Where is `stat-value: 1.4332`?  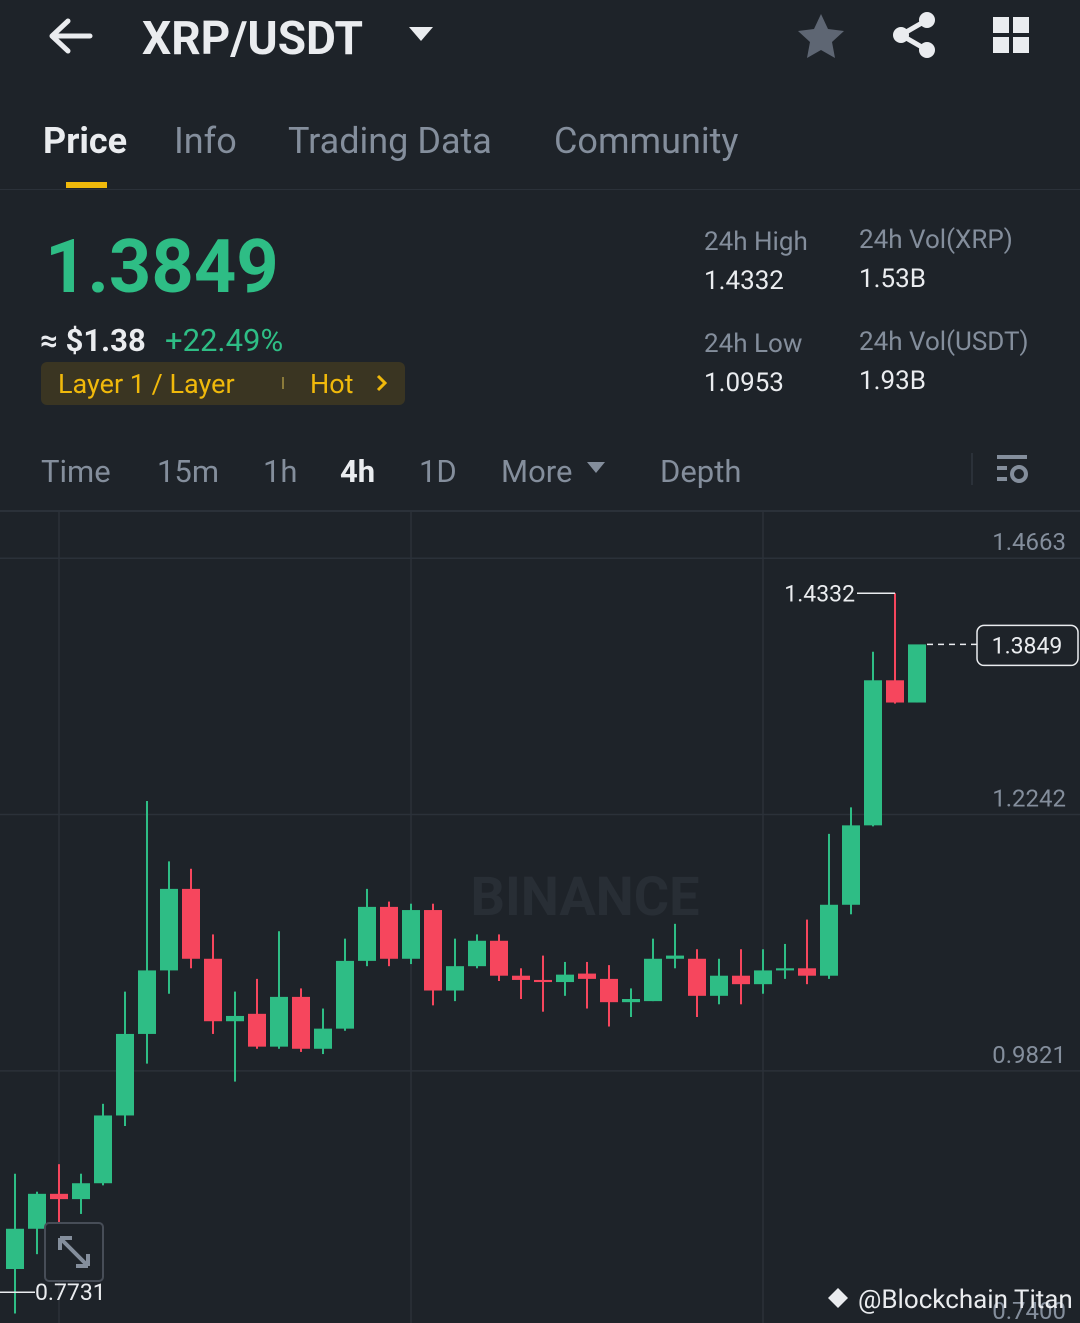 stat-value: 1.4332 is located at coordinates (744, 281).